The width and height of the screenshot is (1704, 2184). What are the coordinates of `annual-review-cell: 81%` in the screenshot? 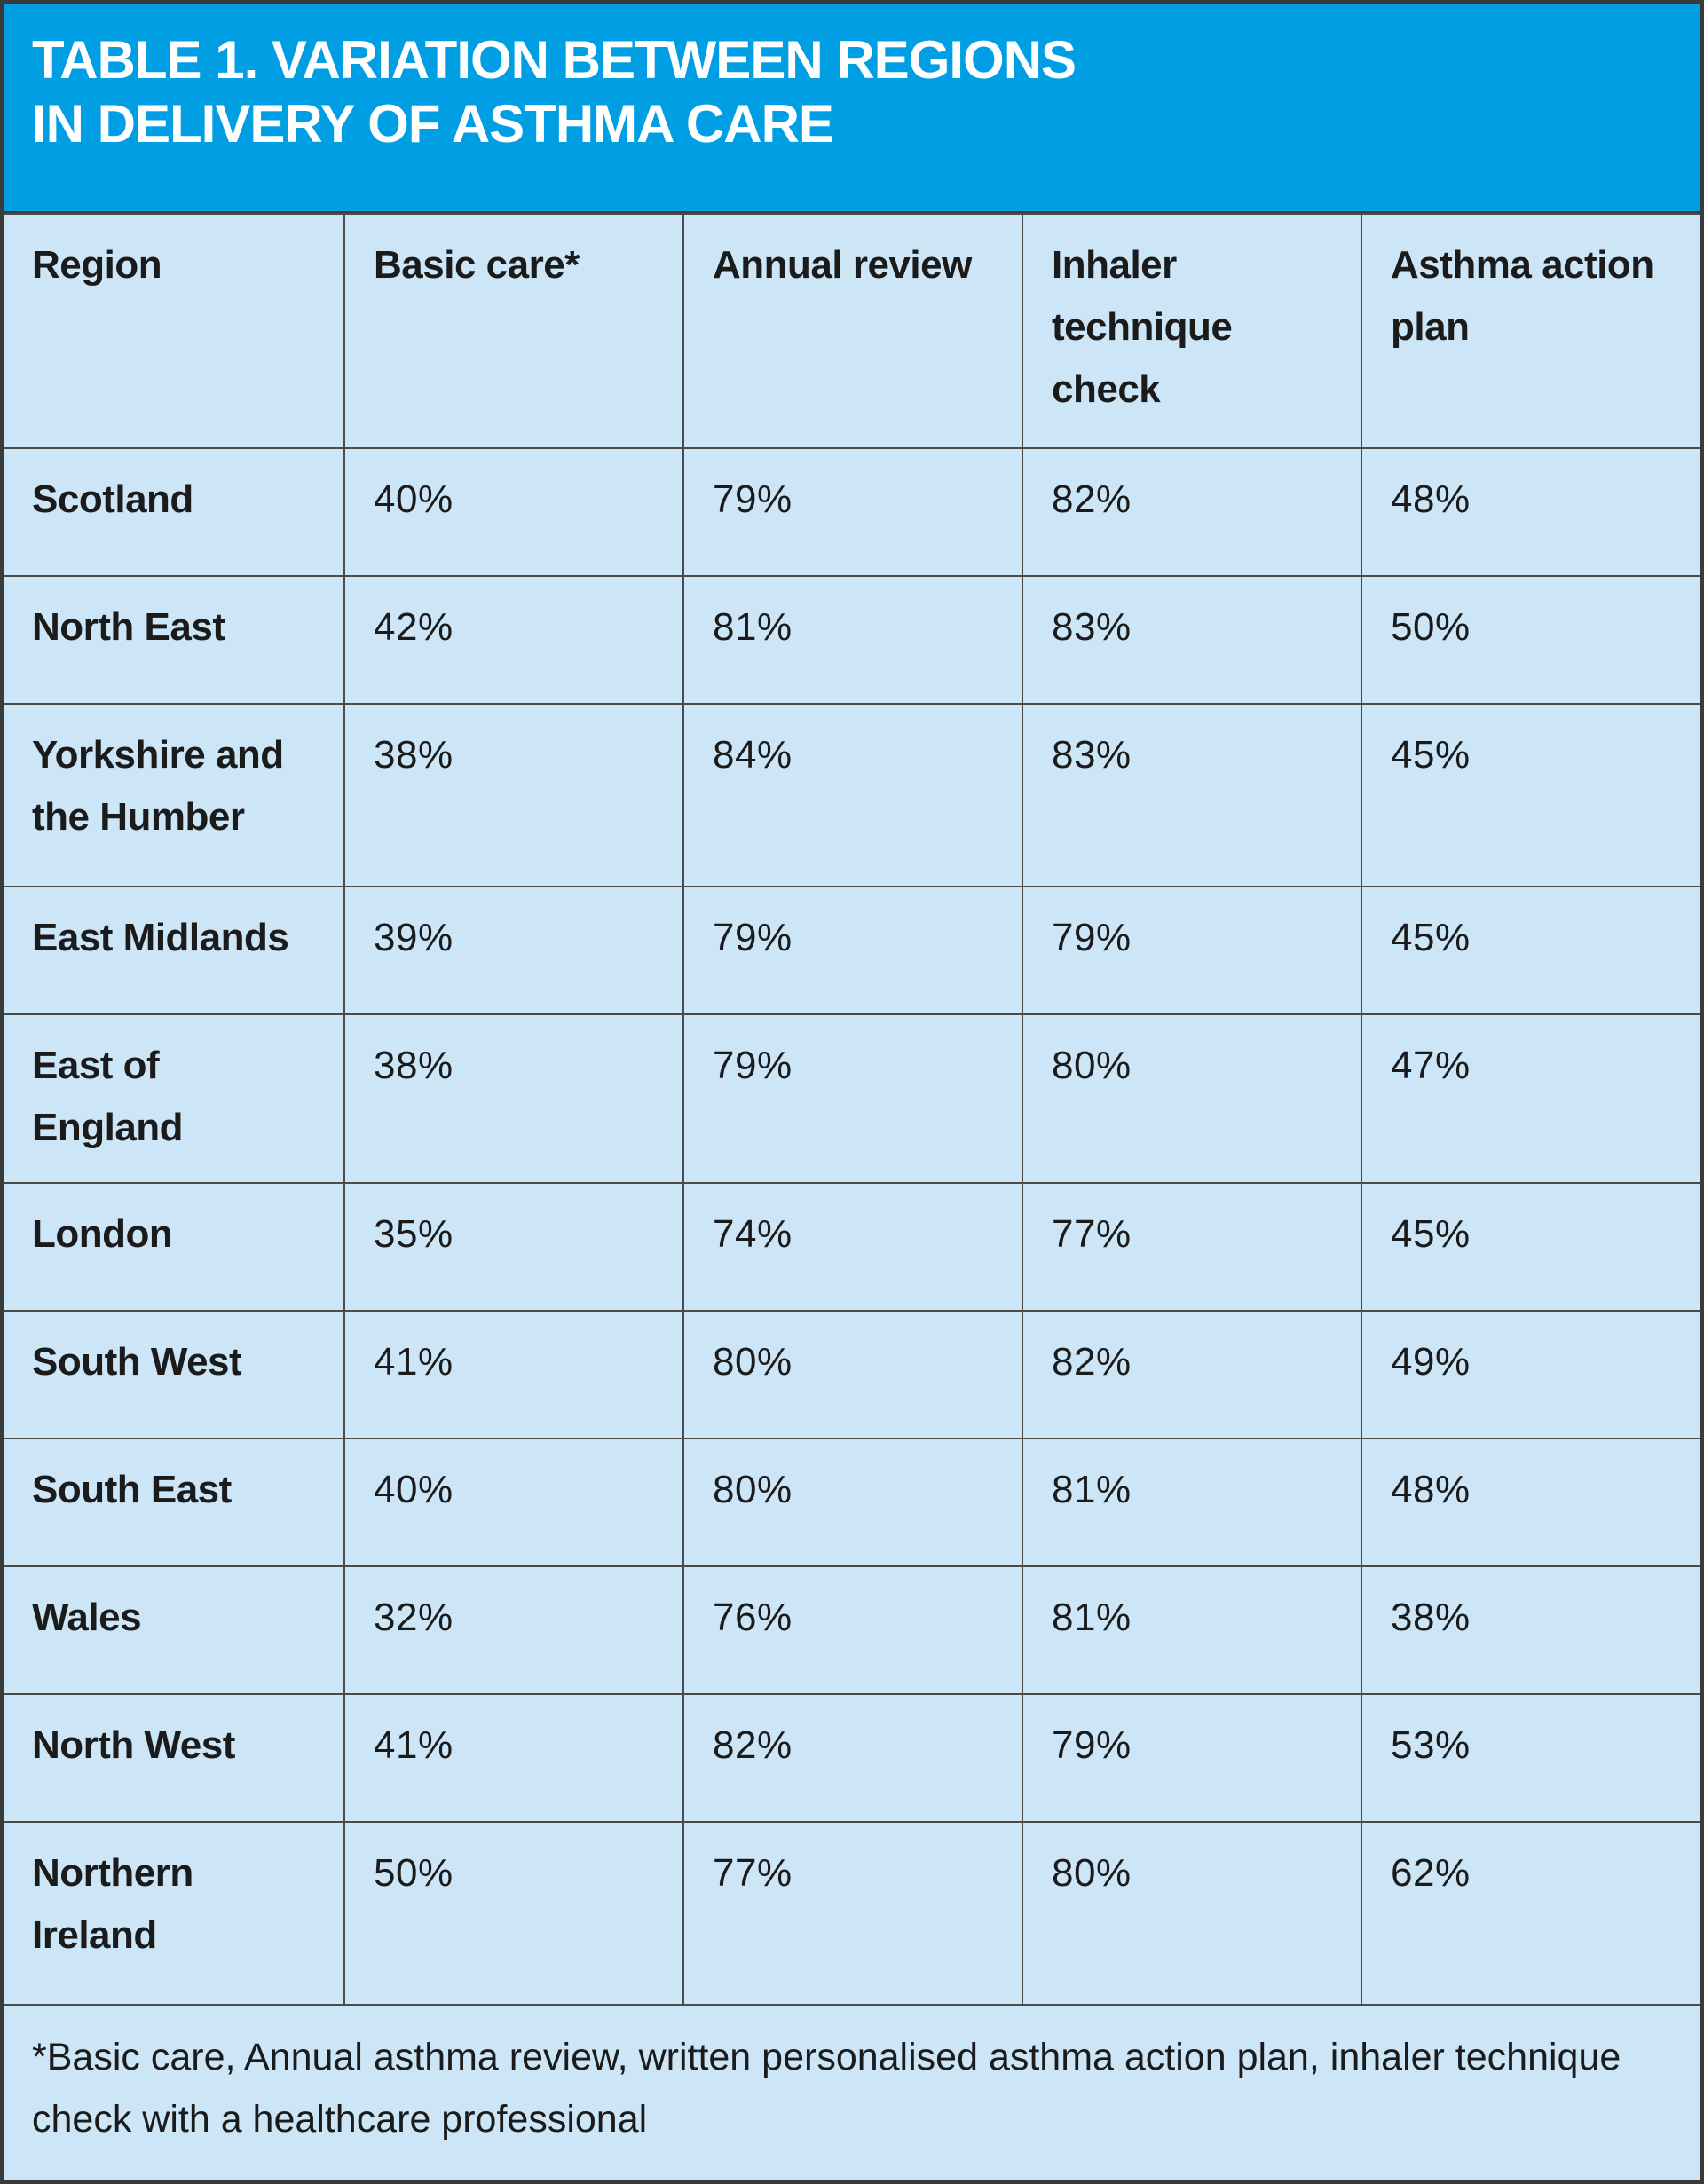 It's located at (852, 640).